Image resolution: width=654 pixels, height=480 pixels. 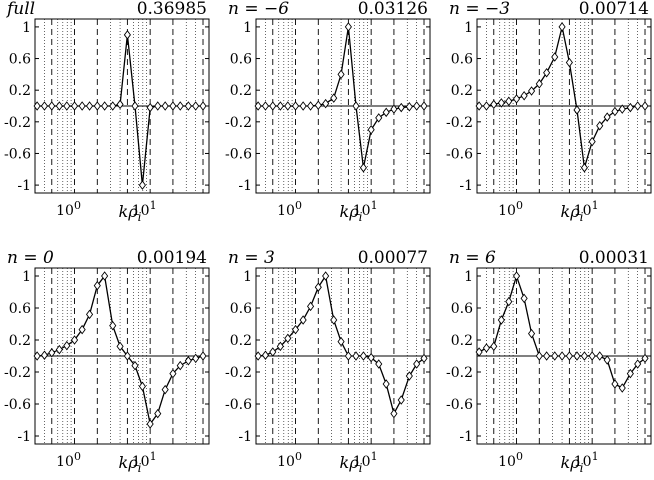 I want to click on panel-value-label: 0.00077, so click(x=393, y=258).